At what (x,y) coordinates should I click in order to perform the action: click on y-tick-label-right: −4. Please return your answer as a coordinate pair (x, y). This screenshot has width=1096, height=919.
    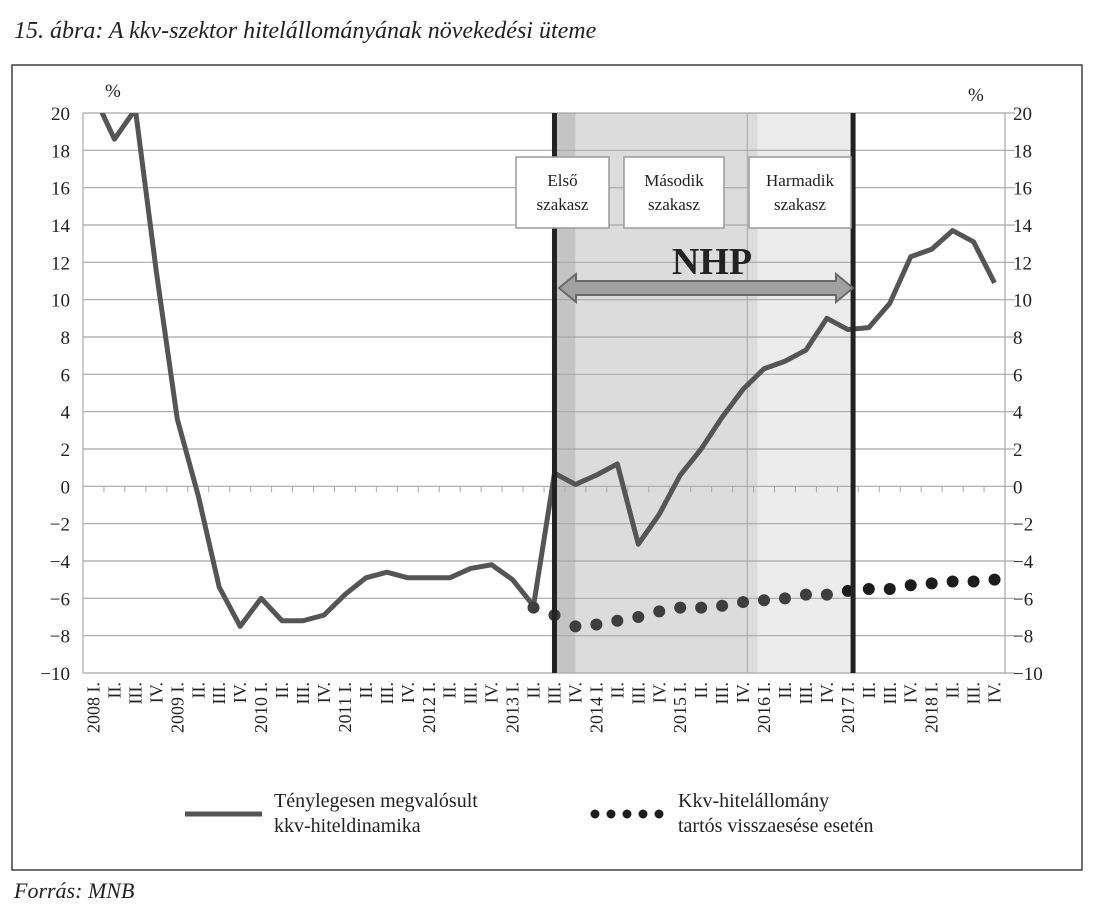
    Looking at the image, I should click on (1023, 562).